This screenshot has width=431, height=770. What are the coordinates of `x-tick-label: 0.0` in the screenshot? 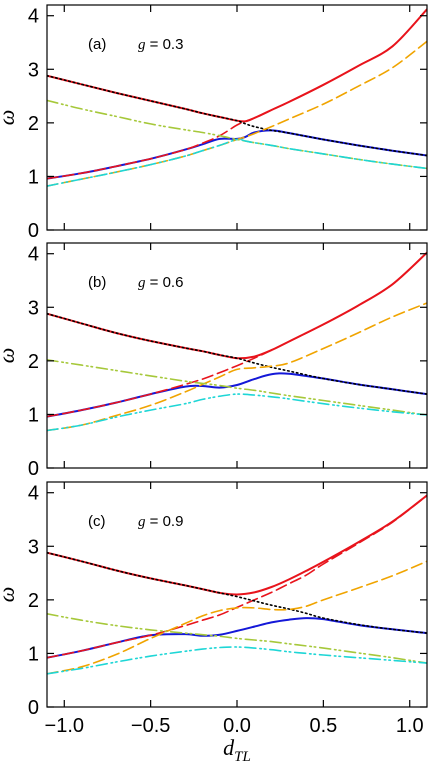 It's located at (237, 726).